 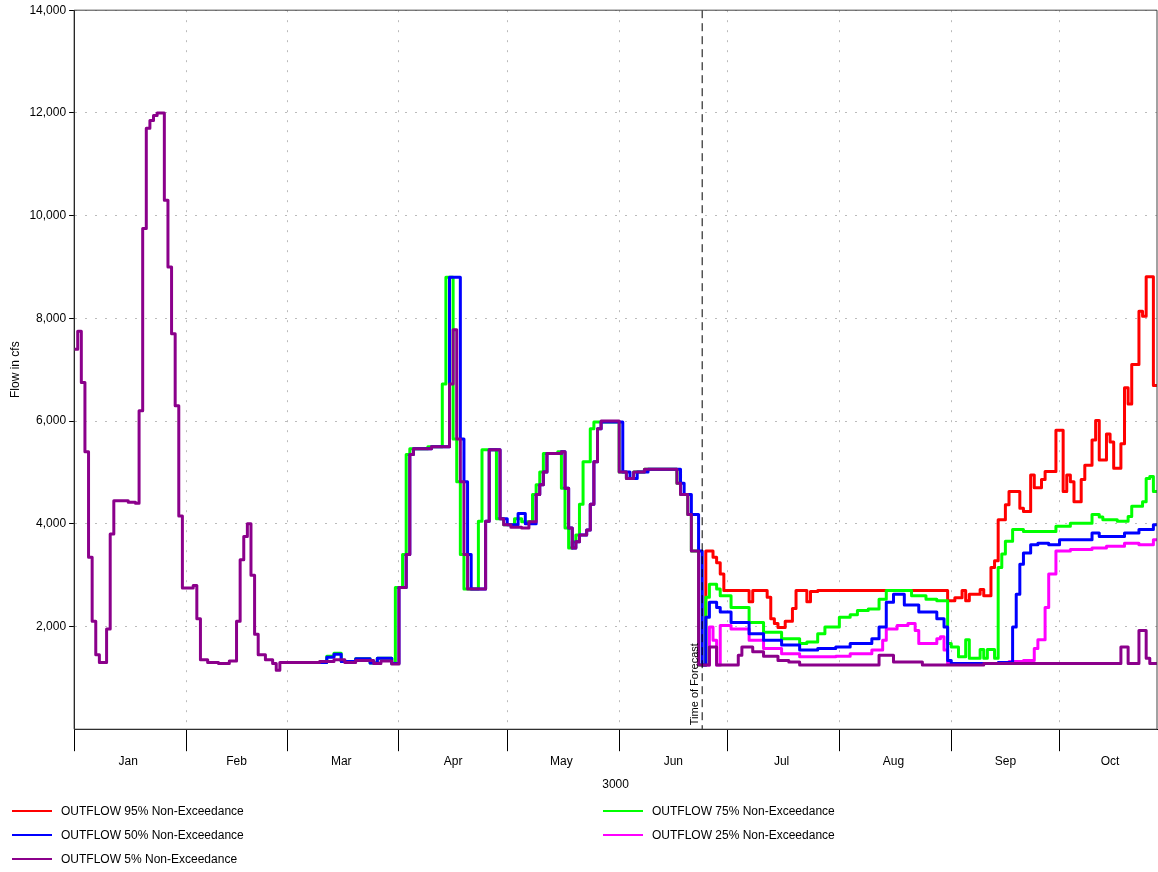 What do you see at coordinates (693, 684) in the screenshot?
I see `ref-line-label: Time of Forecast` at bounding box center [693, 684].